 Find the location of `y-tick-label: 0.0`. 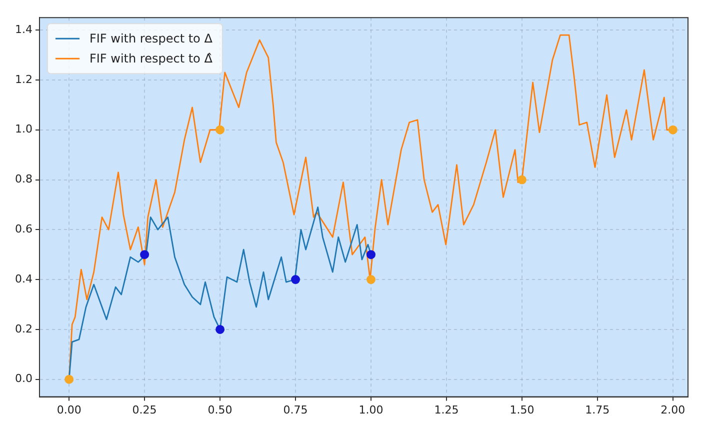

y-tick-label: 0.0 is located at coordinates (23, 379).